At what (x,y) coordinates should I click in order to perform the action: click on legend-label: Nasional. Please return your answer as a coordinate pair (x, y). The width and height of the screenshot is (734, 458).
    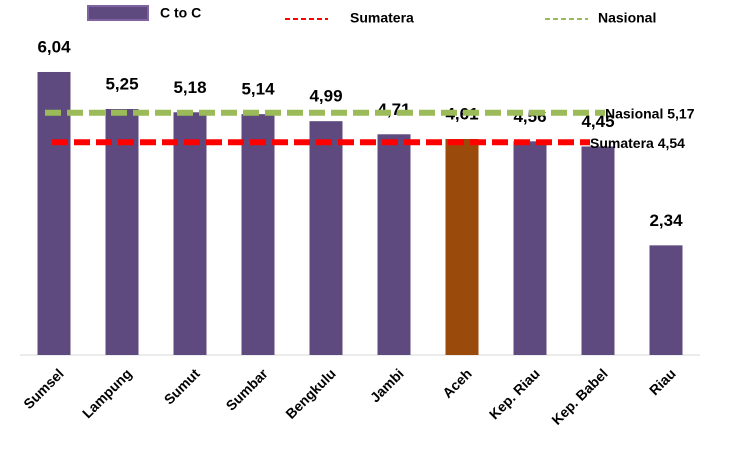
    Looking at the image, I should click on (627, 18).